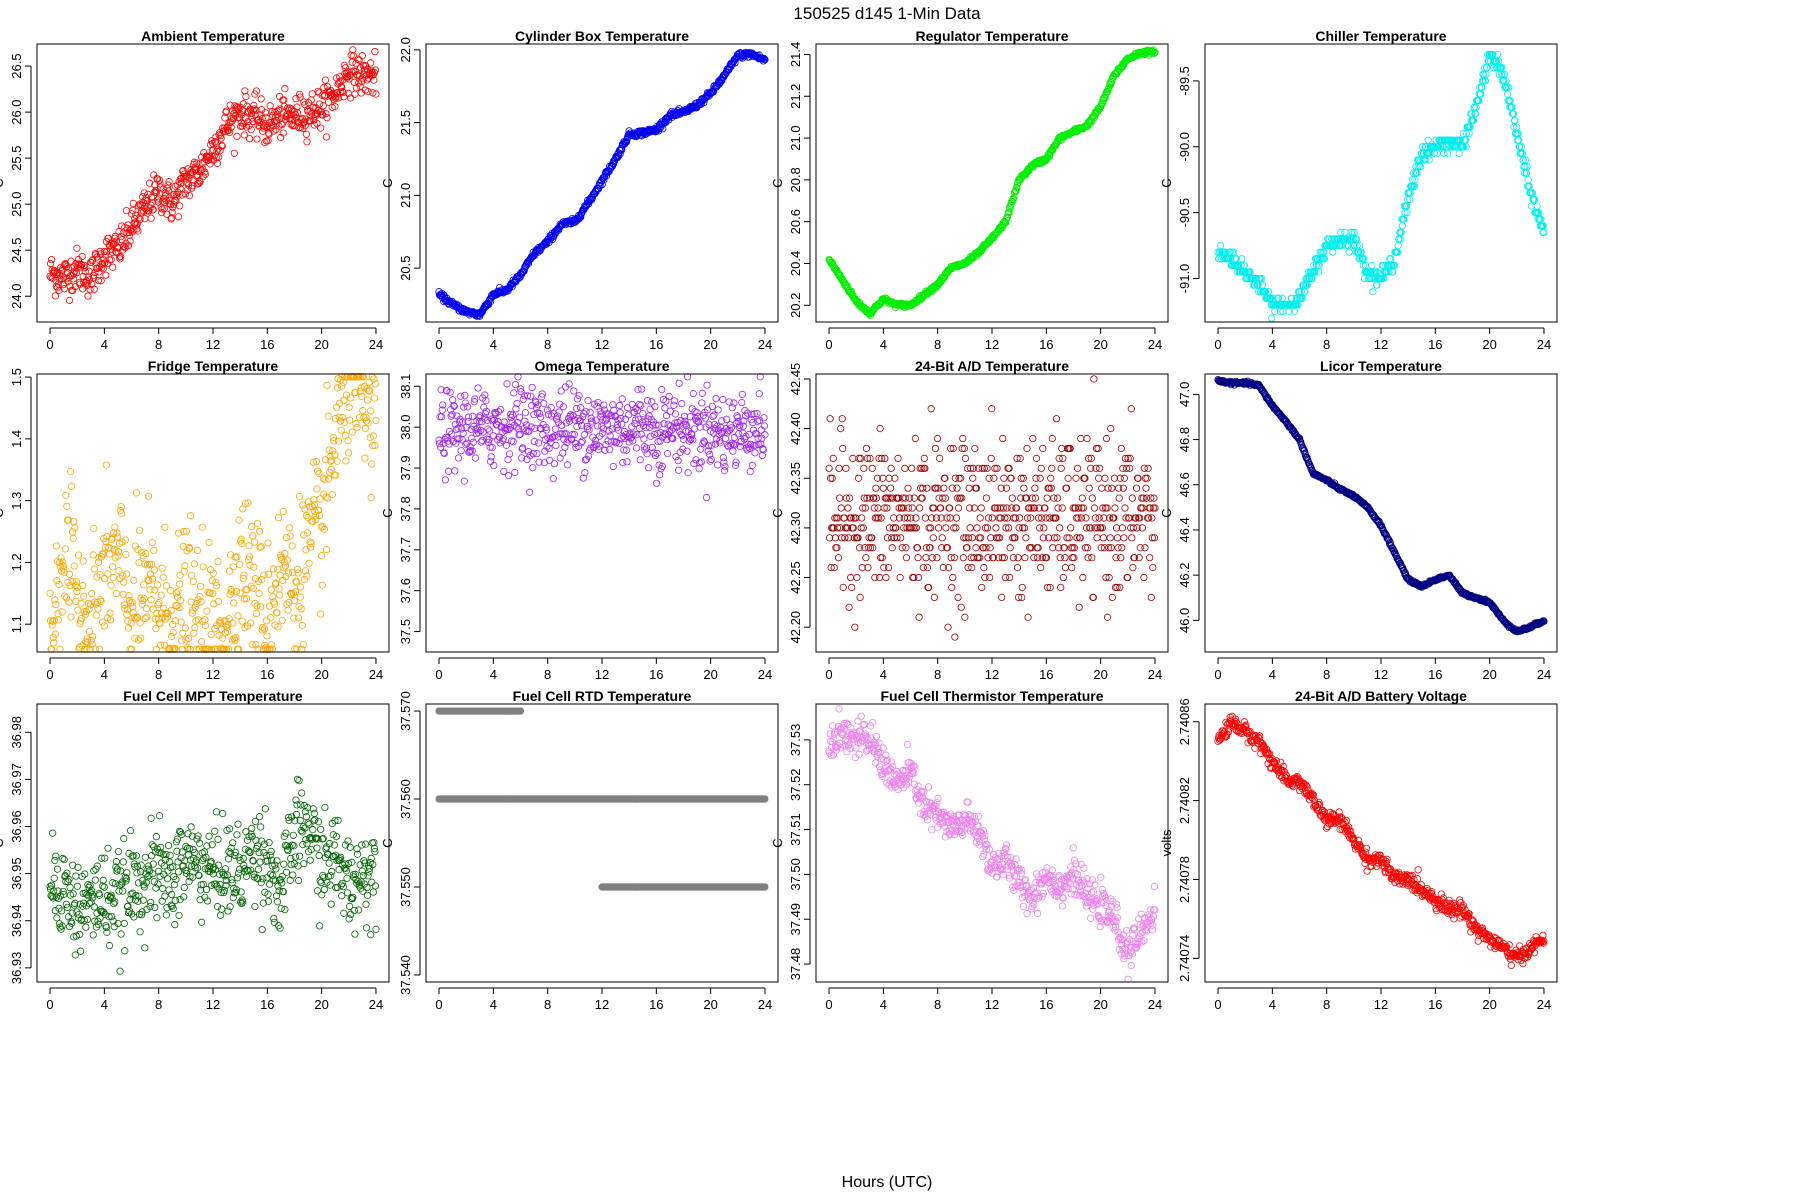 The width and height of the screenshot is (1800, 1200). Describe the element at coordinates (213, 674) in the screenshot. I see `x-tick-label: 12` at that location.